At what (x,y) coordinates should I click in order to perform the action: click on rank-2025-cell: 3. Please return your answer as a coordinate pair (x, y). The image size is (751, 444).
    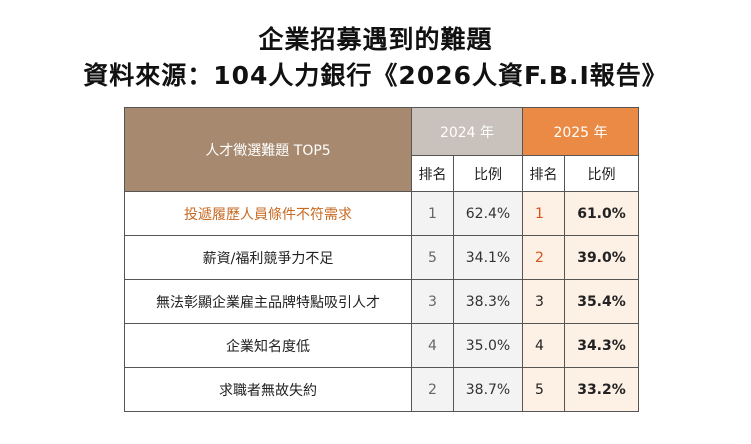
    Looking at the image, I should click on (543, 301).